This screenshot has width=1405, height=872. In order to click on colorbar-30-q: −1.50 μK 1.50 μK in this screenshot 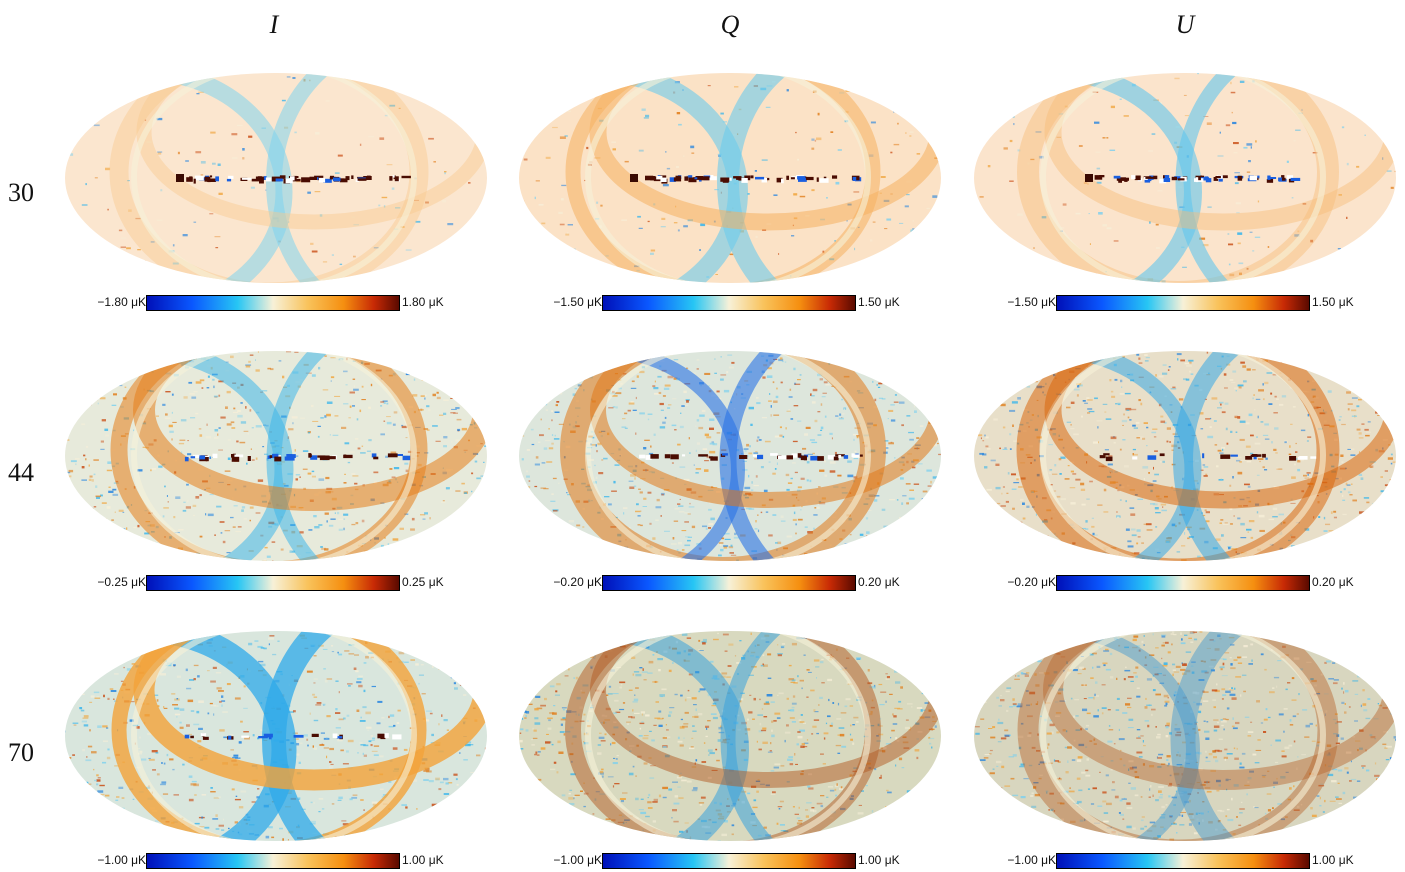, I will do `click(727, 302)`.